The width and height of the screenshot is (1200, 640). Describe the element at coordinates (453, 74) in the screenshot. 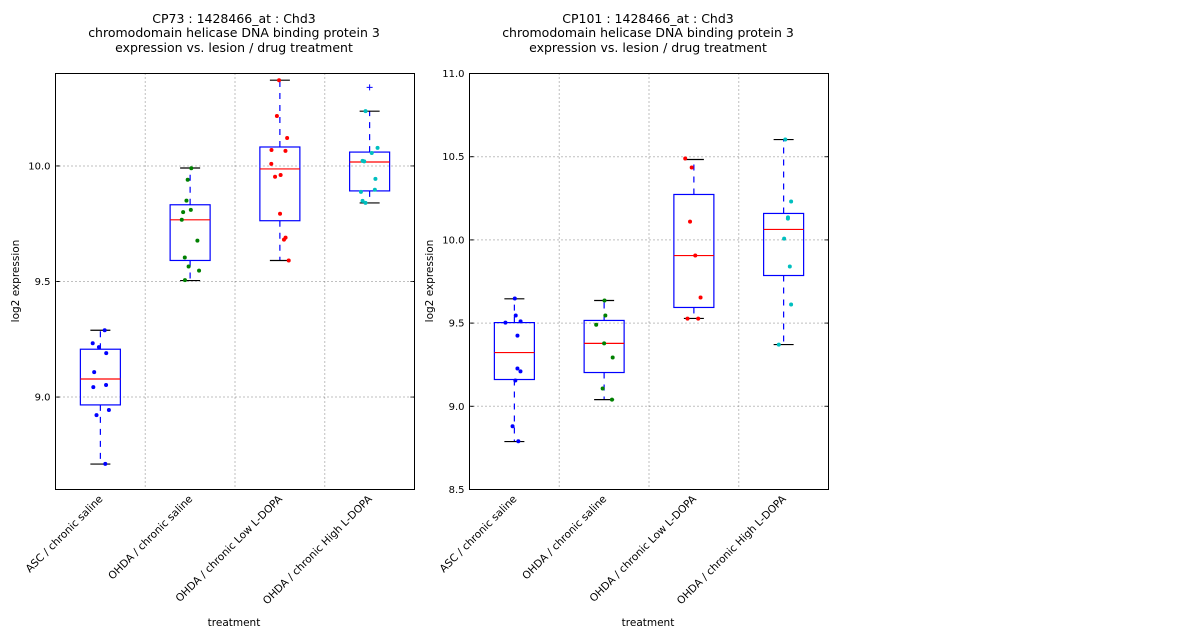

I see `y-tick-label: 11.0` at that location.